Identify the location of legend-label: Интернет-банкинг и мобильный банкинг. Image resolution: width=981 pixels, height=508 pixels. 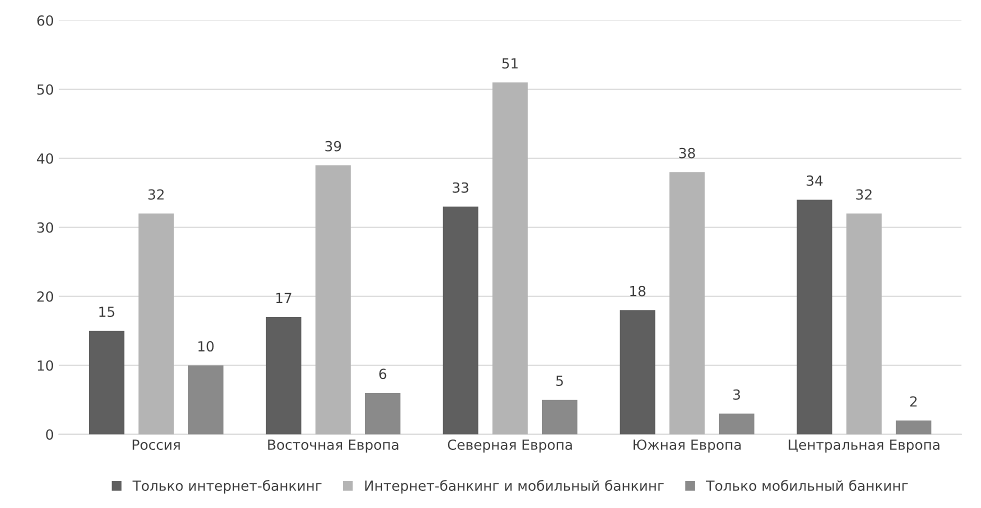
(514, 487).